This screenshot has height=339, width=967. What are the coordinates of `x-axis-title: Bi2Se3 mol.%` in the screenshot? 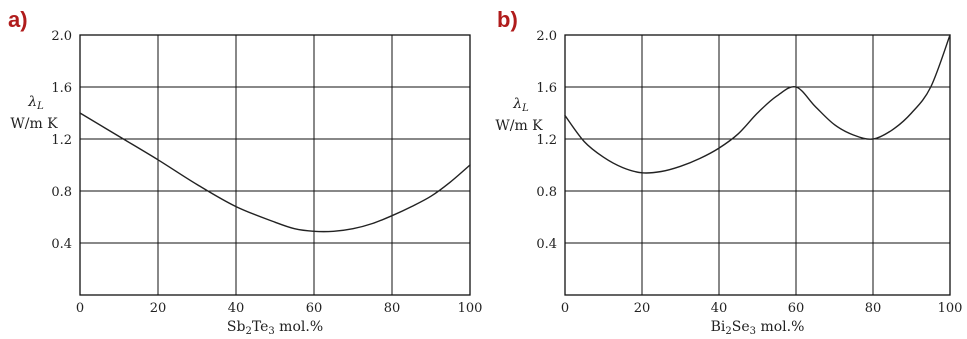 It's located at (758, 328).